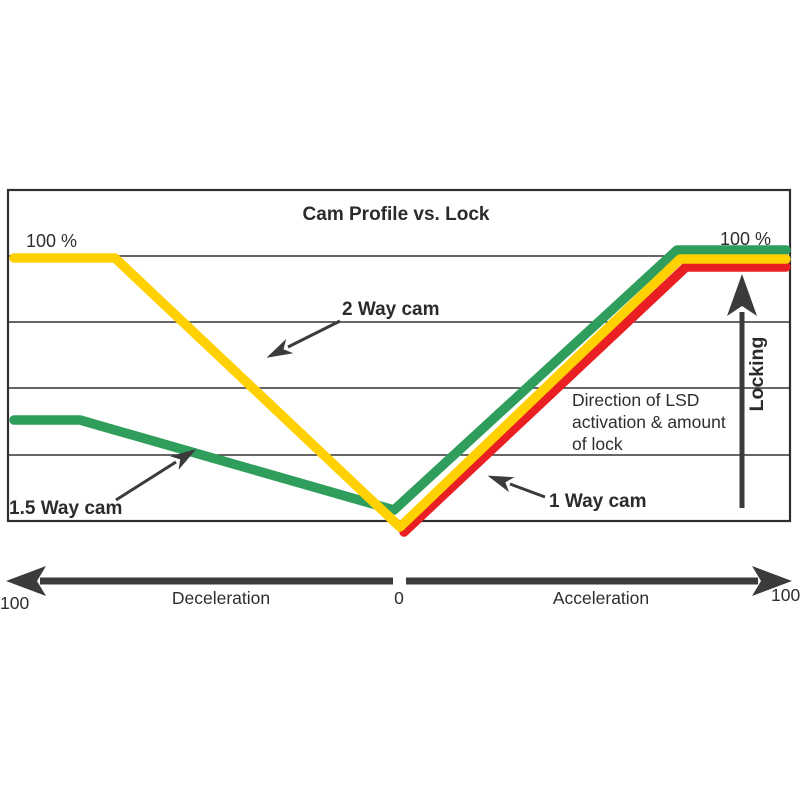  I want to click on annotation-line-2: activation & amount, so click(649, 422).